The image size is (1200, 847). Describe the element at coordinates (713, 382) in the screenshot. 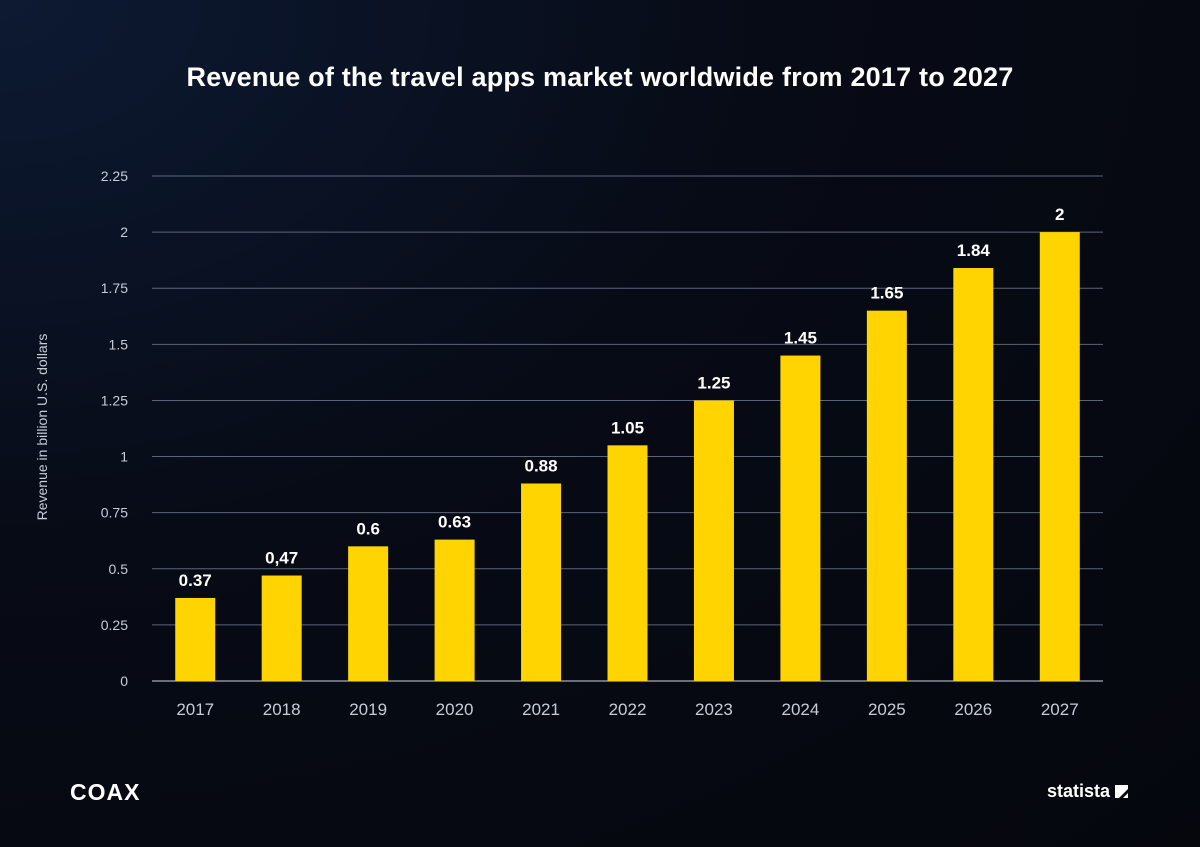

I see `data-label-2023: 1.25` at that location.